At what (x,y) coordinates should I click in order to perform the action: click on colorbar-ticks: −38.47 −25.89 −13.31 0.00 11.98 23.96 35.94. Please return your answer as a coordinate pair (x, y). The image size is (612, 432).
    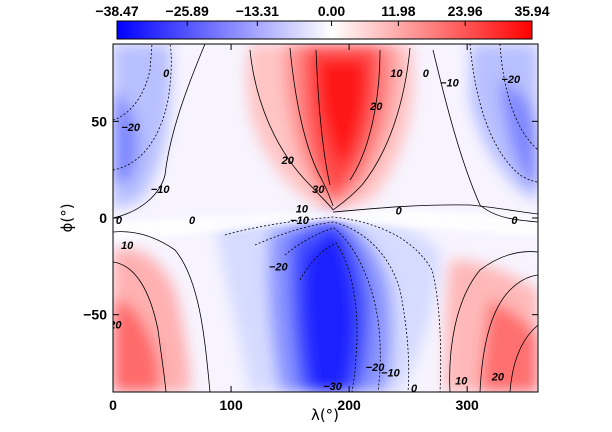
    Looking at the image, I should click on (322, 14).